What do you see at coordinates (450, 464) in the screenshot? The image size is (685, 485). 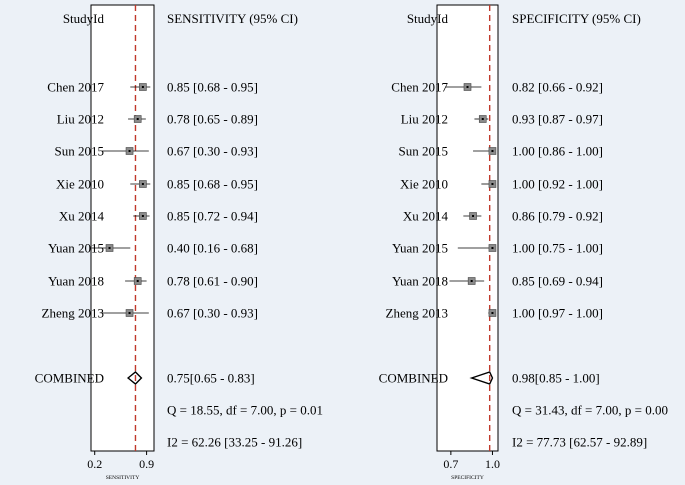 I see `spec-tick-label: 0.7` at bounding box center [450, 464].